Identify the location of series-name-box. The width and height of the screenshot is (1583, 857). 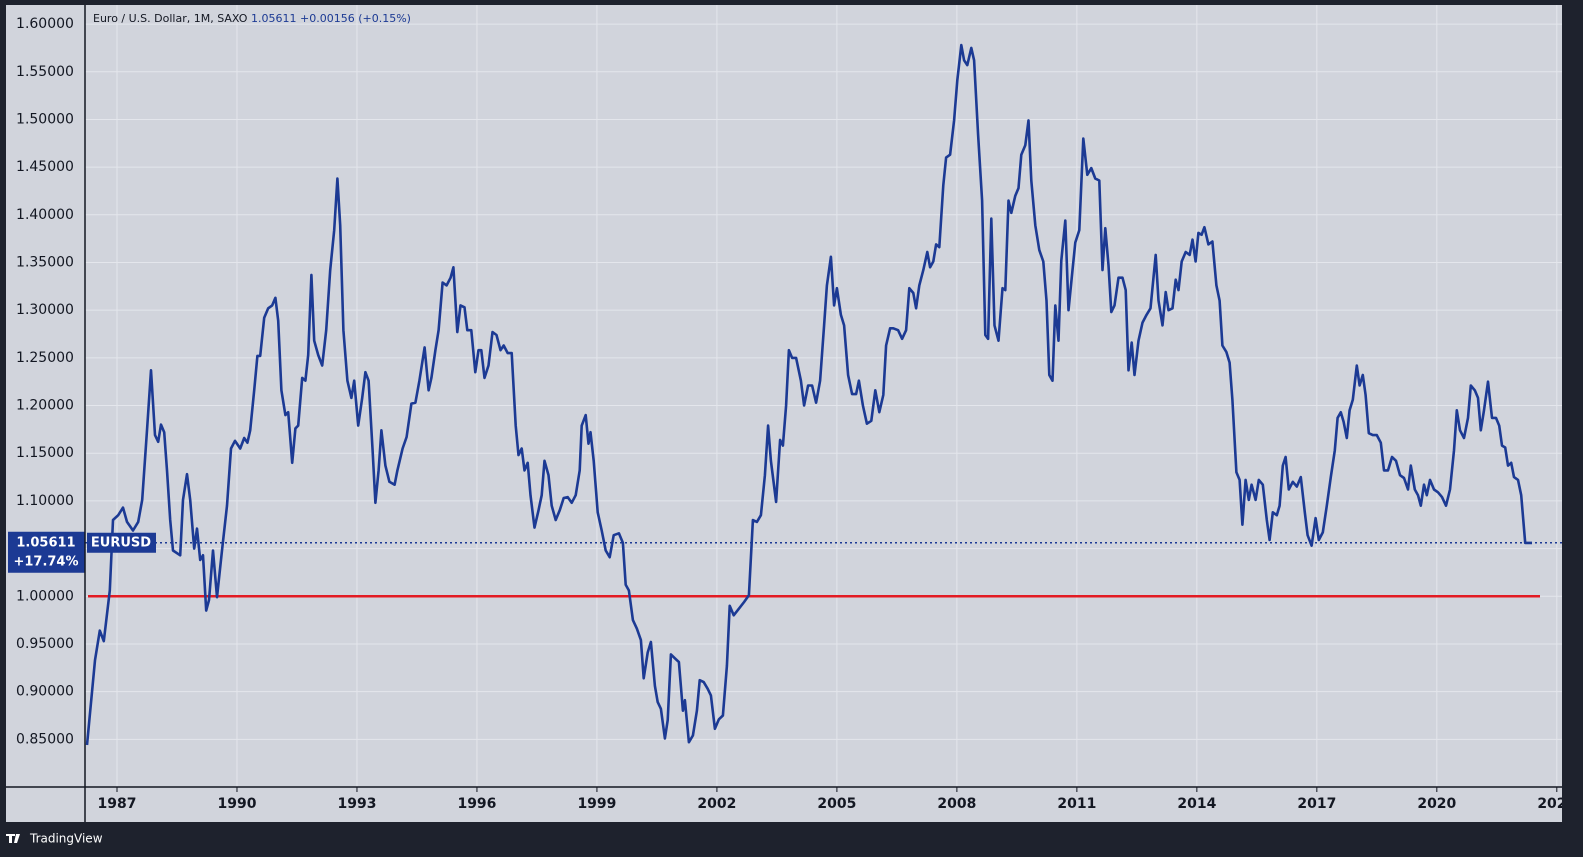
(121, 542).